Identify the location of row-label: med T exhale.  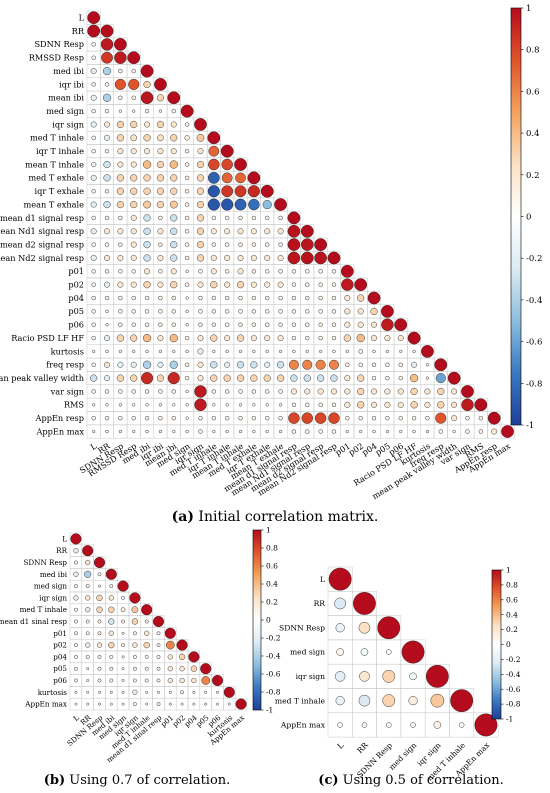
(56, 178).